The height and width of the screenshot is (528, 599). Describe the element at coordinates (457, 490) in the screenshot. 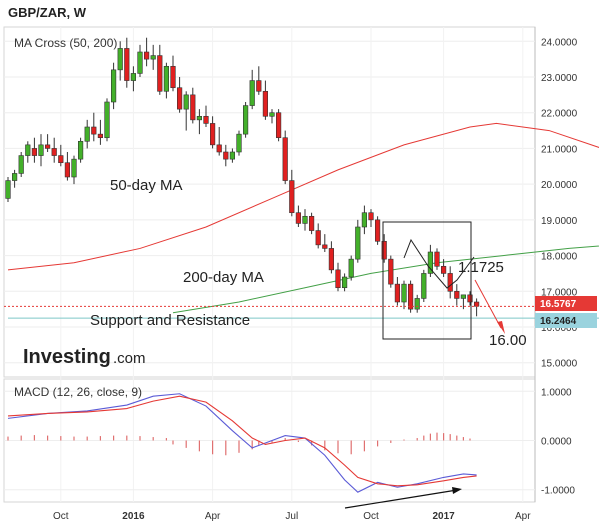

I see `macd-trend-arrowhead` at that location.